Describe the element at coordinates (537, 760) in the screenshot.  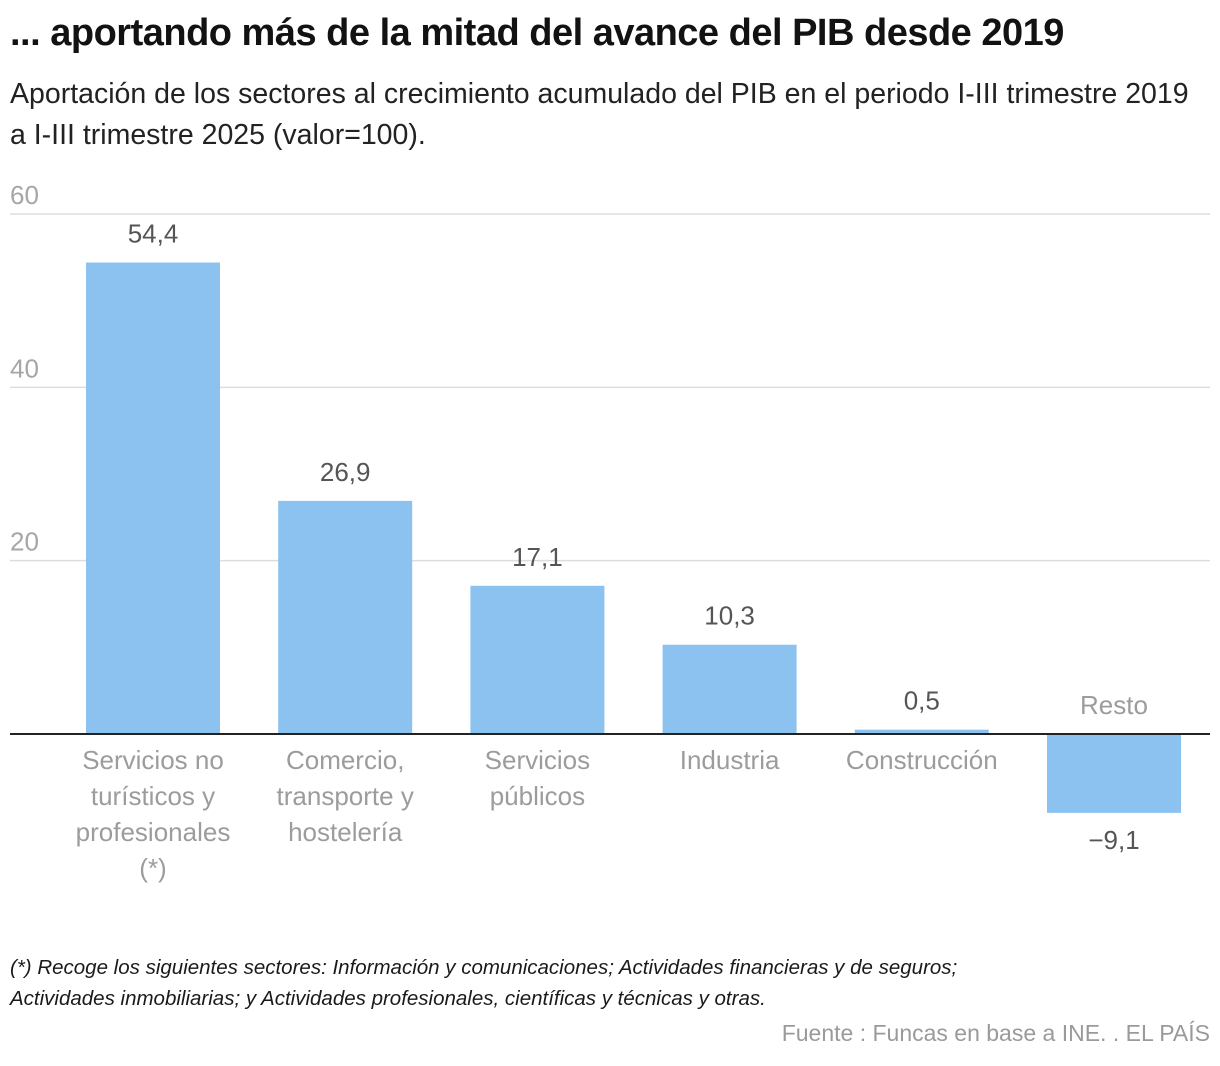
I see `category-label: Servicios` at that location.